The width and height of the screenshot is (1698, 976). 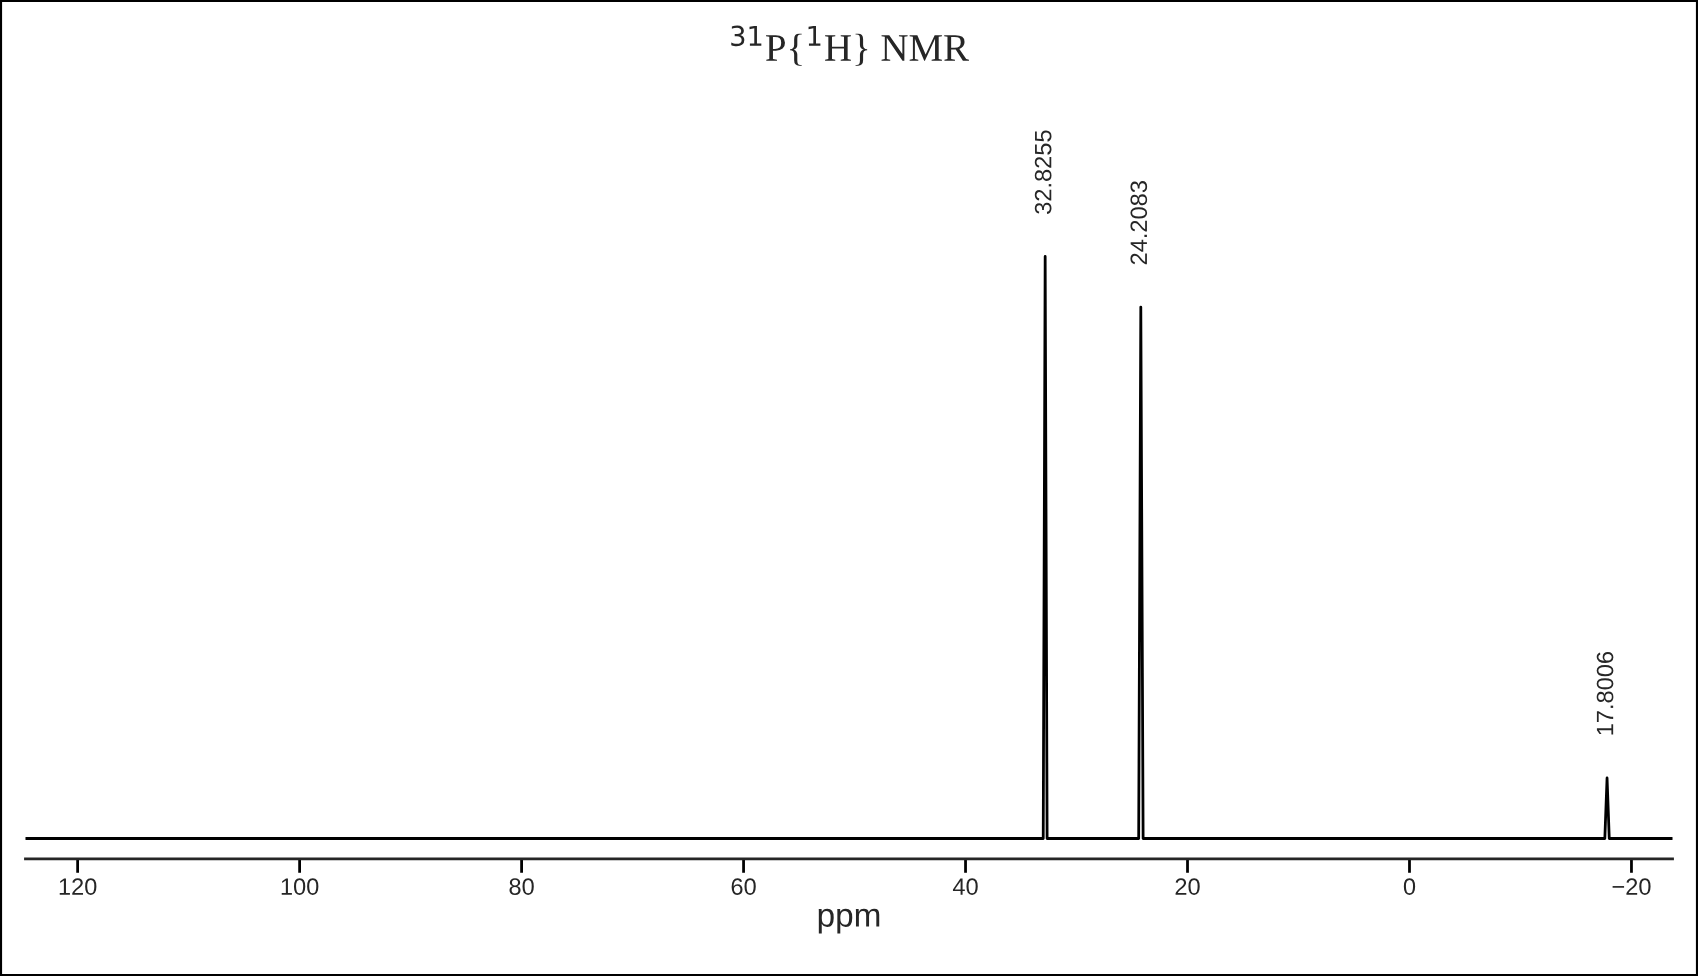 I want to click on annotation: 32.8255, so click(x=1043, y=172).